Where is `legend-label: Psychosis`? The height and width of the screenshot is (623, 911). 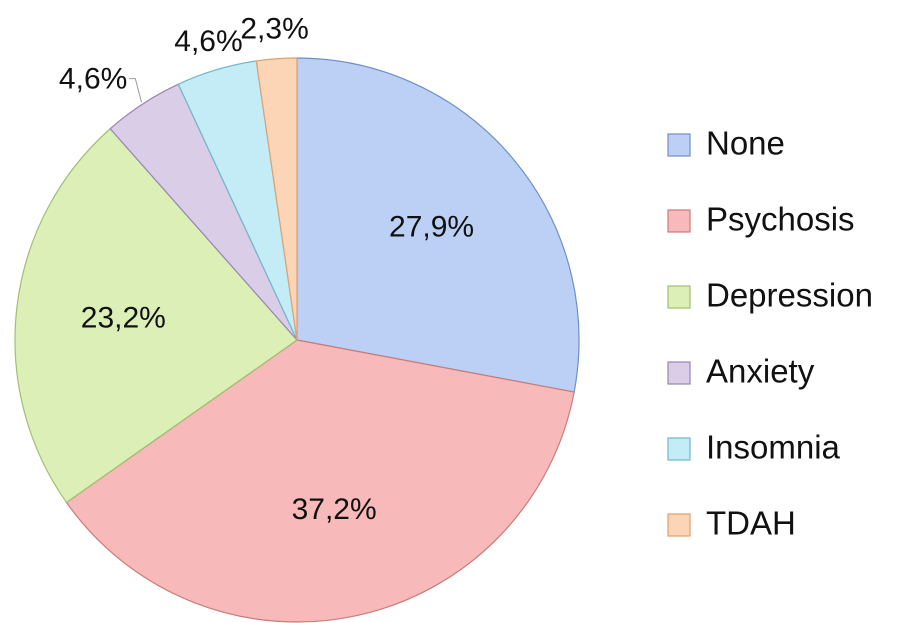 legend-label: Psychosis is located at coordinates (780, 219).